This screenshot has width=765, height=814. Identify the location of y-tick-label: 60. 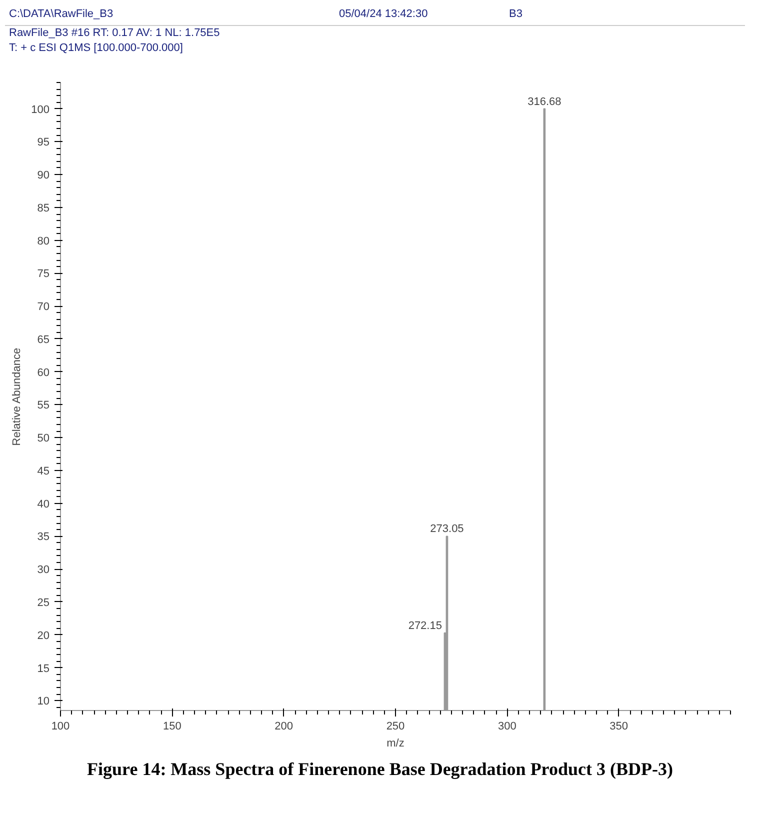
(43, 372).